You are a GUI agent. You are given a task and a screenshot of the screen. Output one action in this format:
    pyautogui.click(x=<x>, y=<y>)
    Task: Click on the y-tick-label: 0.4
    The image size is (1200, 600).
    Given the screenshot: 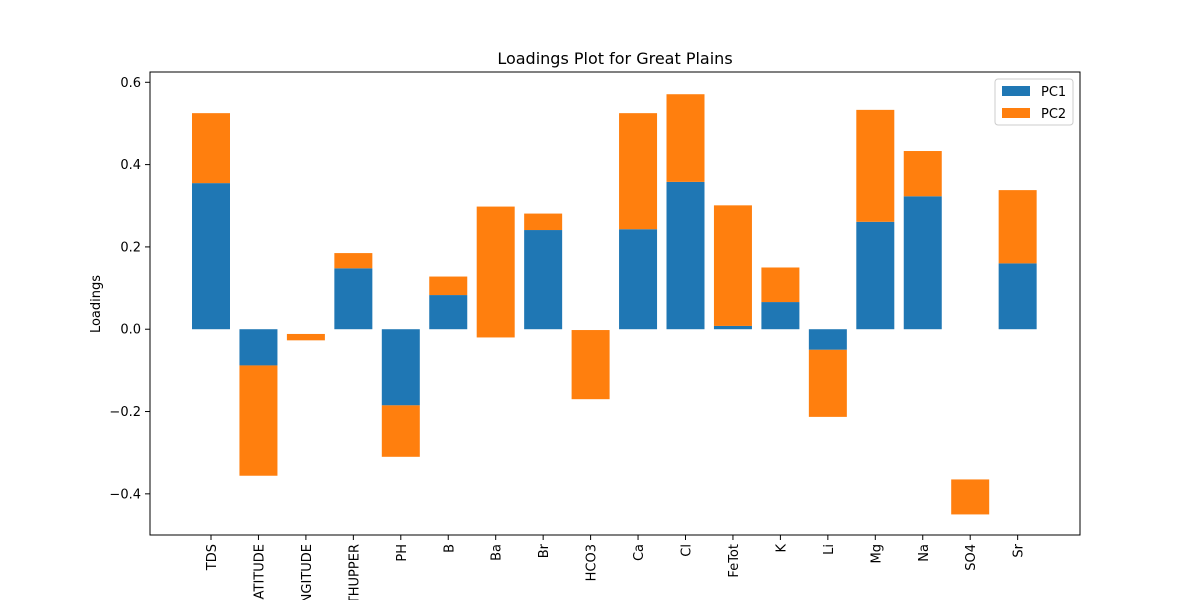 What is the action you would take?
    pyautogui.click(x=130, y=165)
    